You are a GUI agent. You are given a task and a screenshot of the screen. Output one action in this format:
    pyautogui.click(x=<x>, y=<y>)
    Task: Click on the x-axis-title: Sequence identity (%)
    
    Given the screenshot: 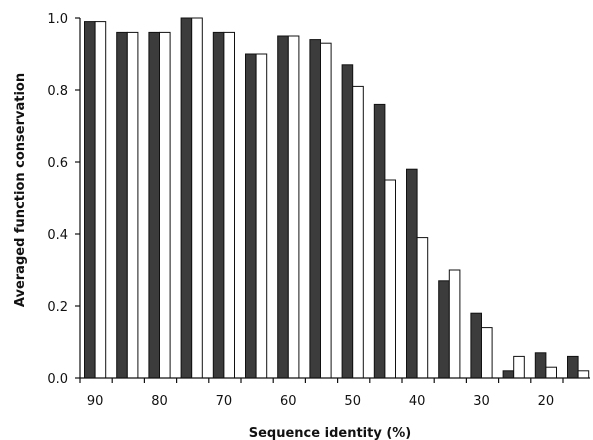 What is the action you would take?
    pyautogui.click(x=330, y=433)
    